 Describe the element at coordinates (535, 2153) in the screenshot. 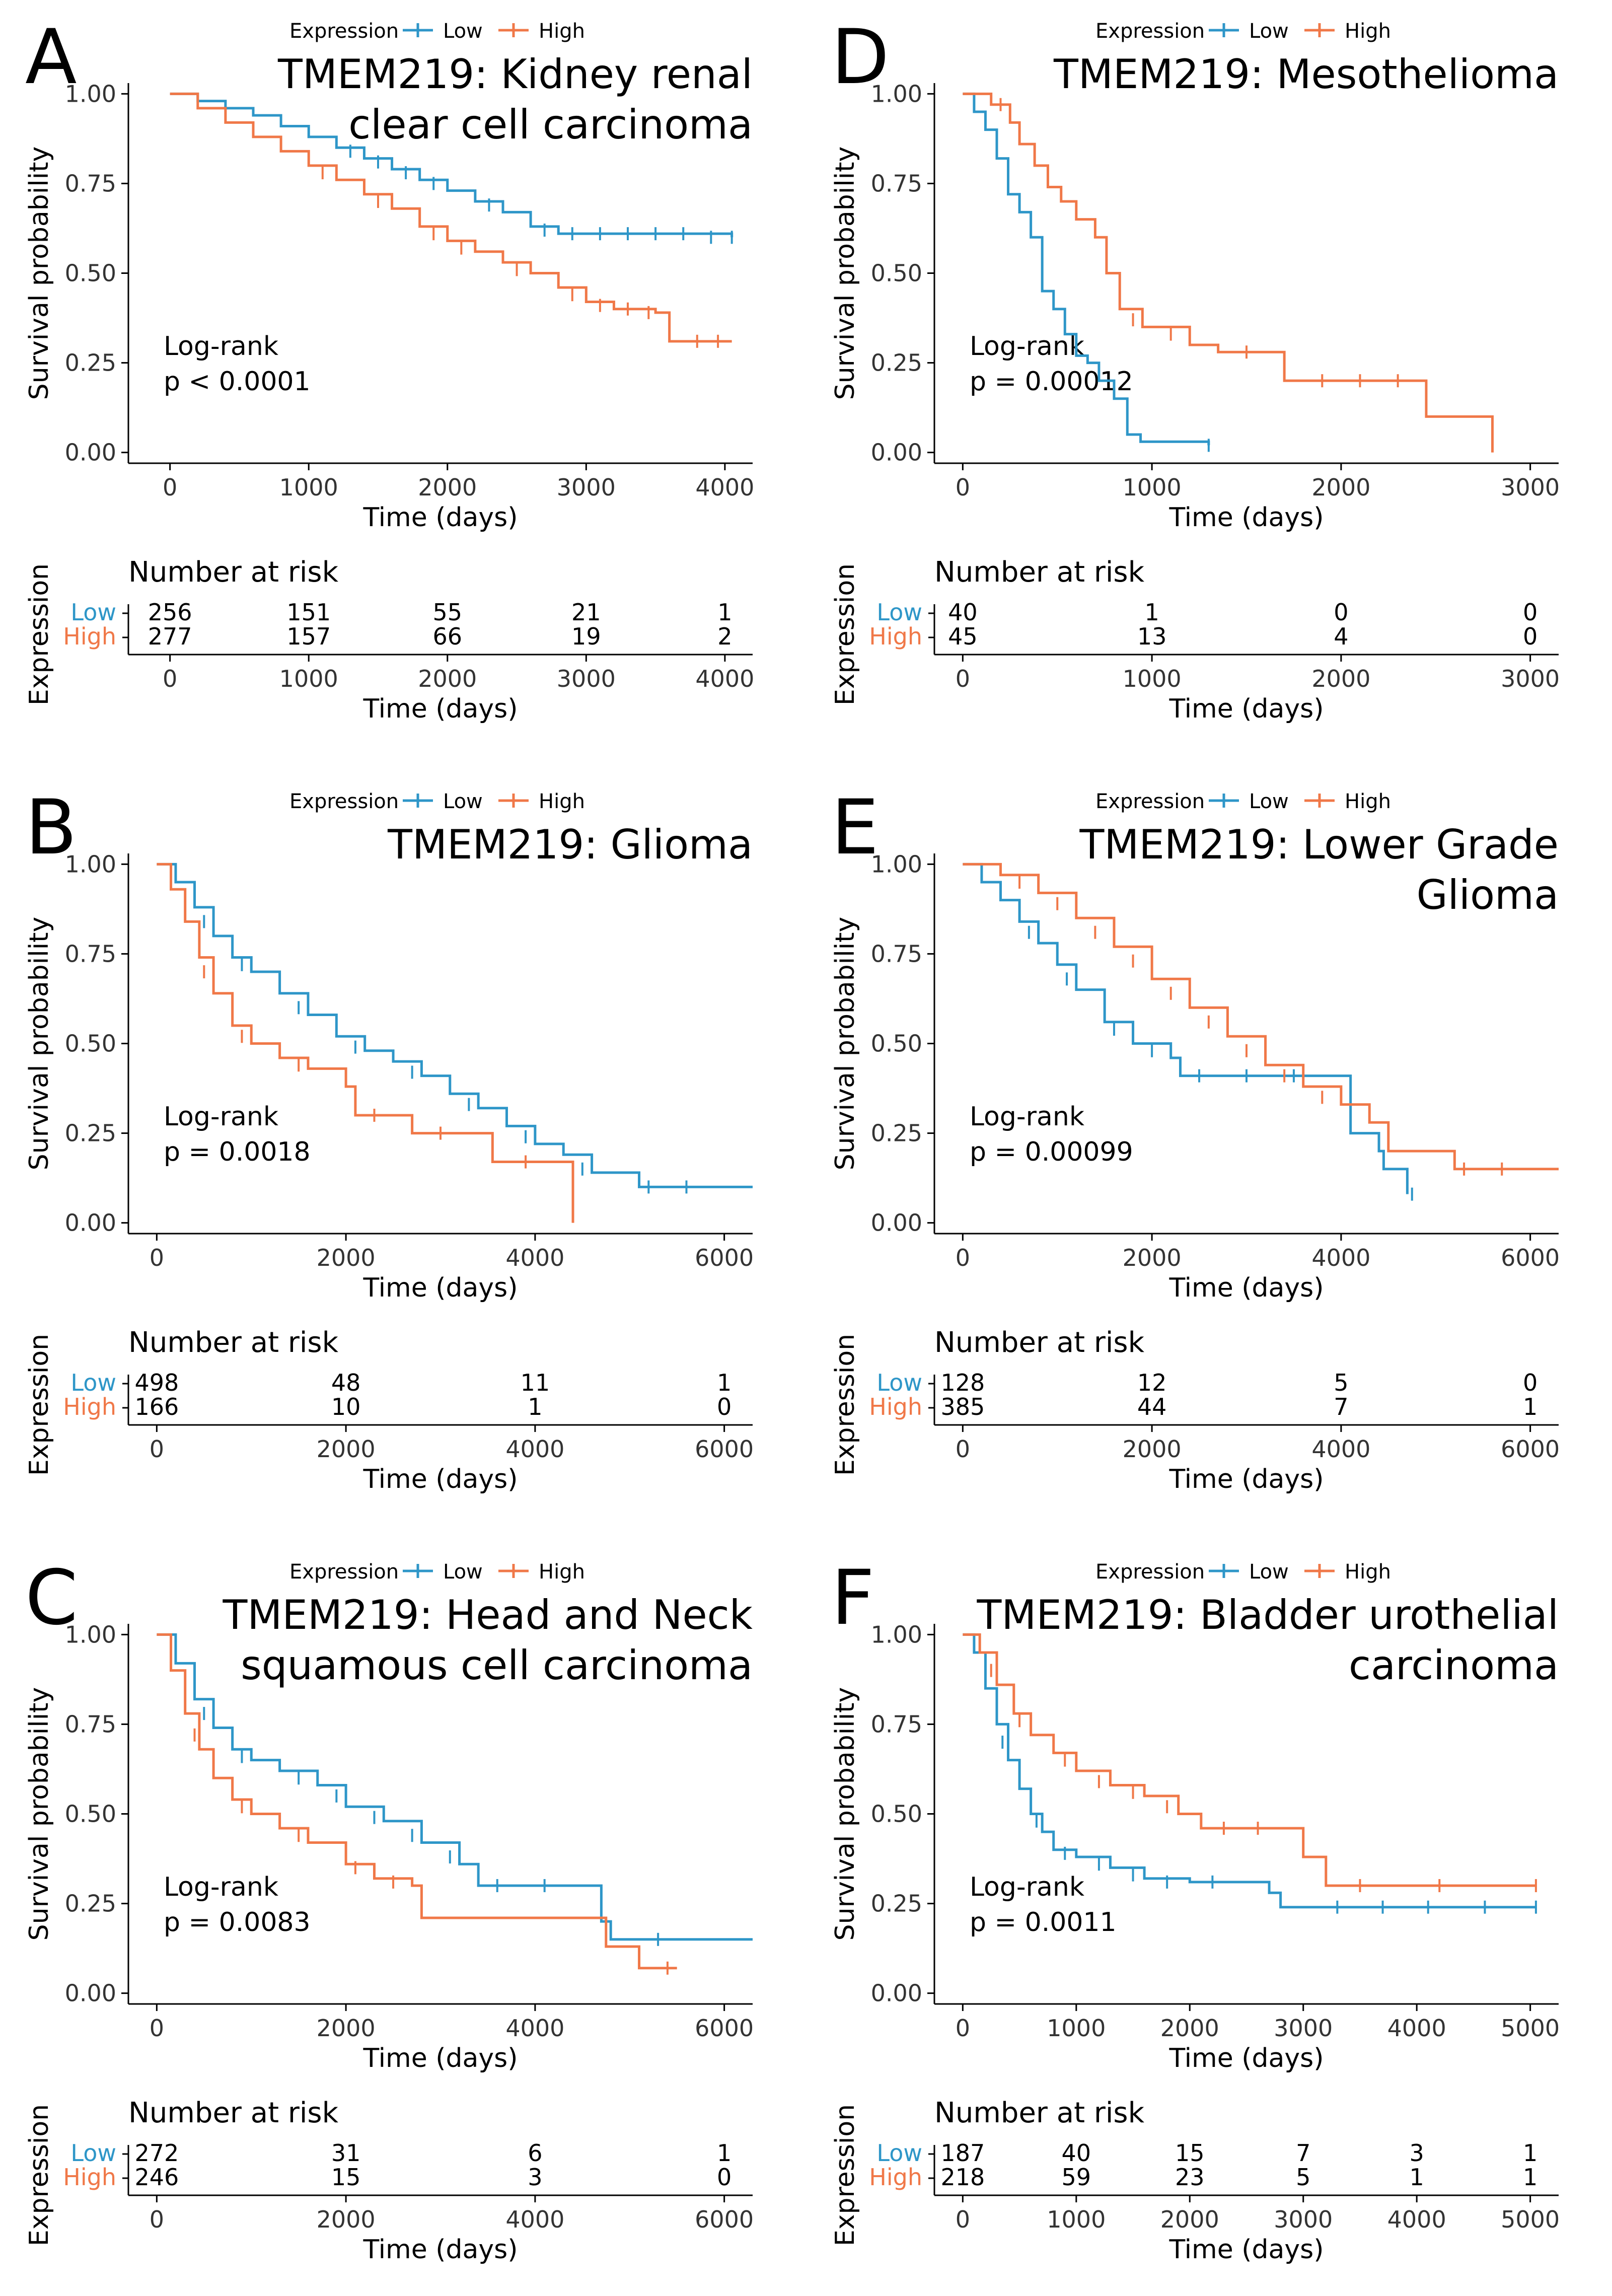

I see `risk-count-low: 6` at that location.